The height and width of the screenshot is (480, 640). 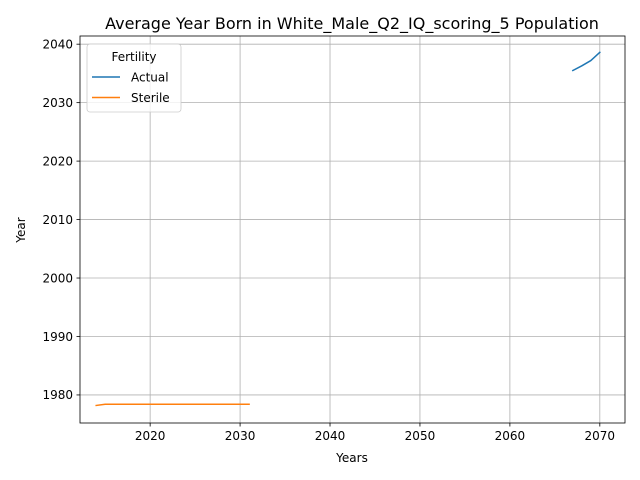 I want to click on y-tick-label: 2040, so click(x=57, y=44).